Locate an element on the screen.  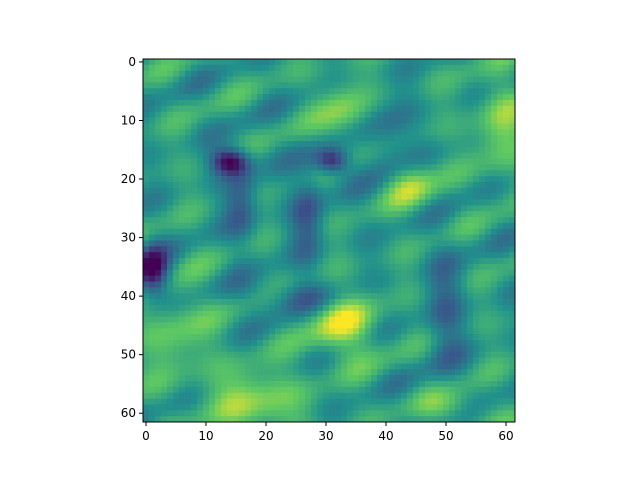
x-tick-label: 60 is located at coordinates (505, 436).